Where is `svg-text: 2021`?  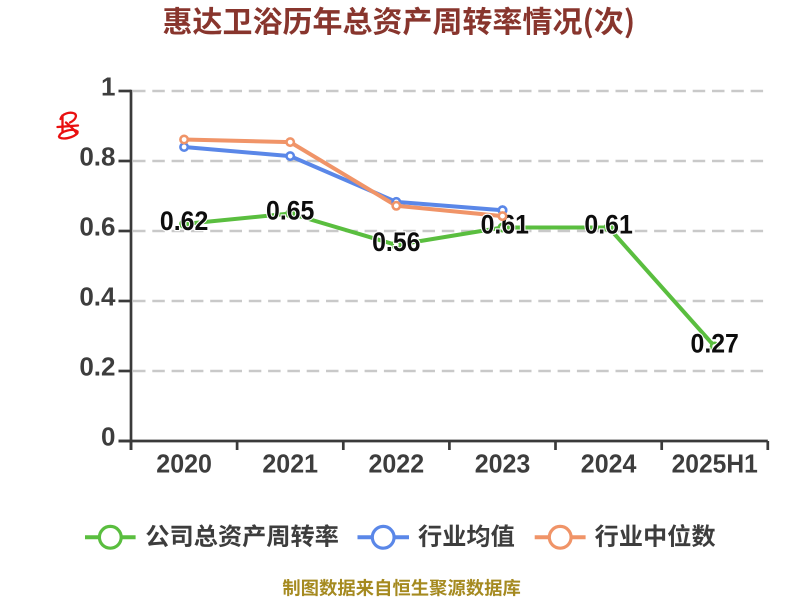 svg-text: 2021 is located at coordinates (290, 464).